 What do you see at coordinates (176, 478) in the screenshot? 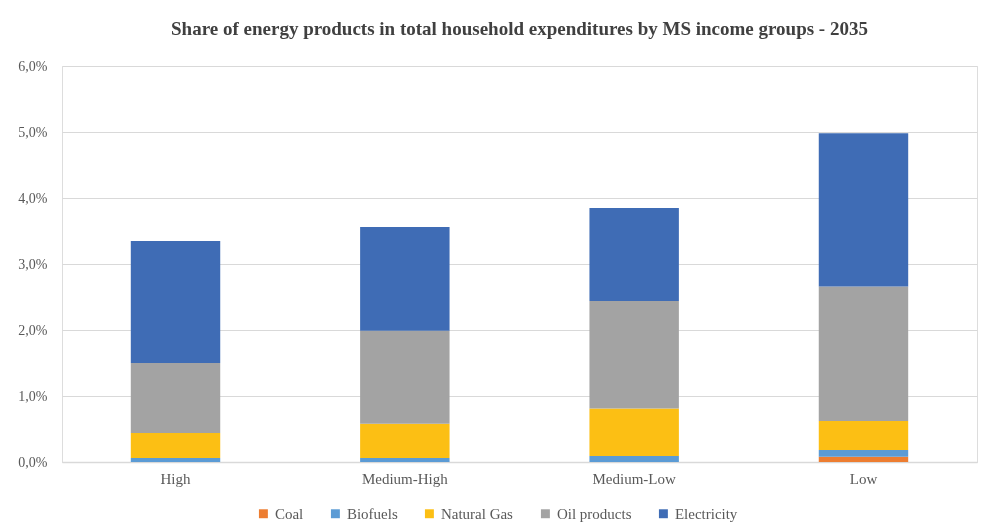
I see `x-tick-label: High` at bounding box center [176, 478].